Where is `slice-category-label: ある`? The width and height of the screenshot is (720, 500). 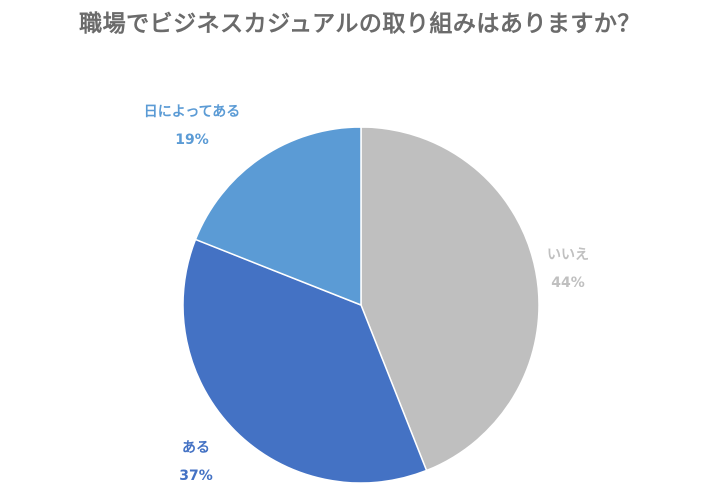
slice-category-label: ある is located at coordinates (196, 448).